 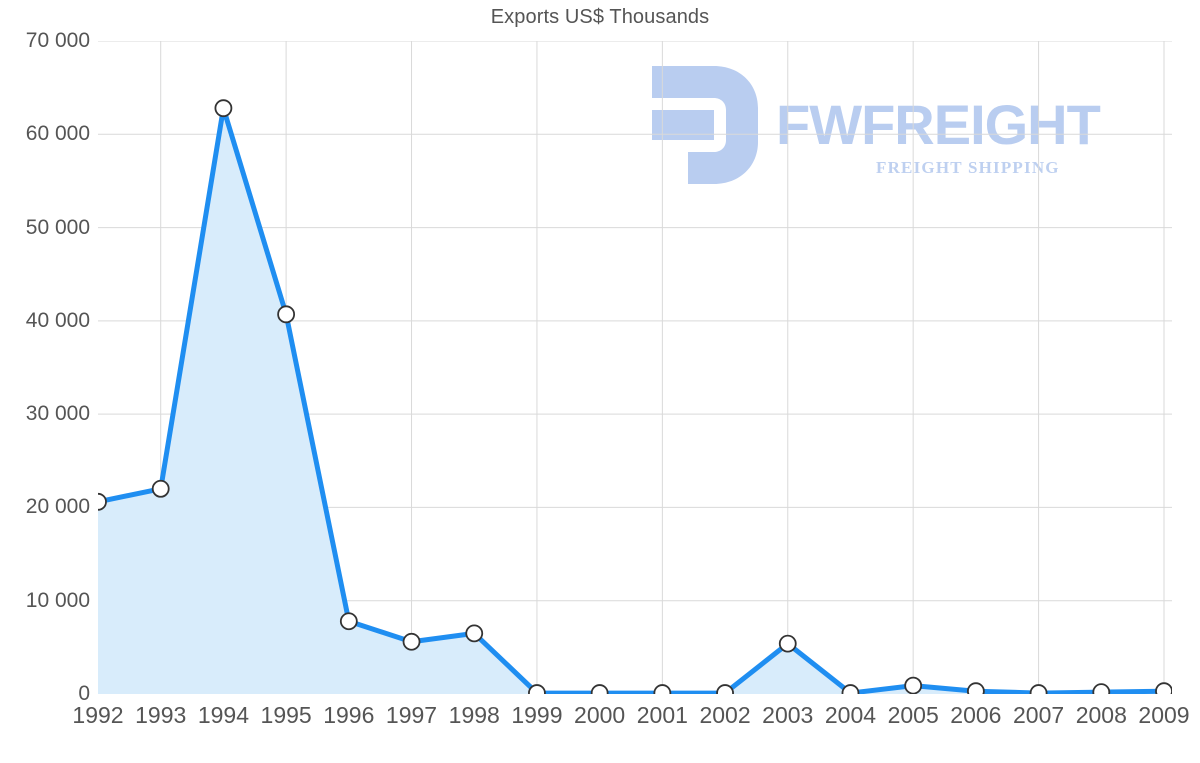 I want to click on data-point-2002, so click(x=725, y=689).